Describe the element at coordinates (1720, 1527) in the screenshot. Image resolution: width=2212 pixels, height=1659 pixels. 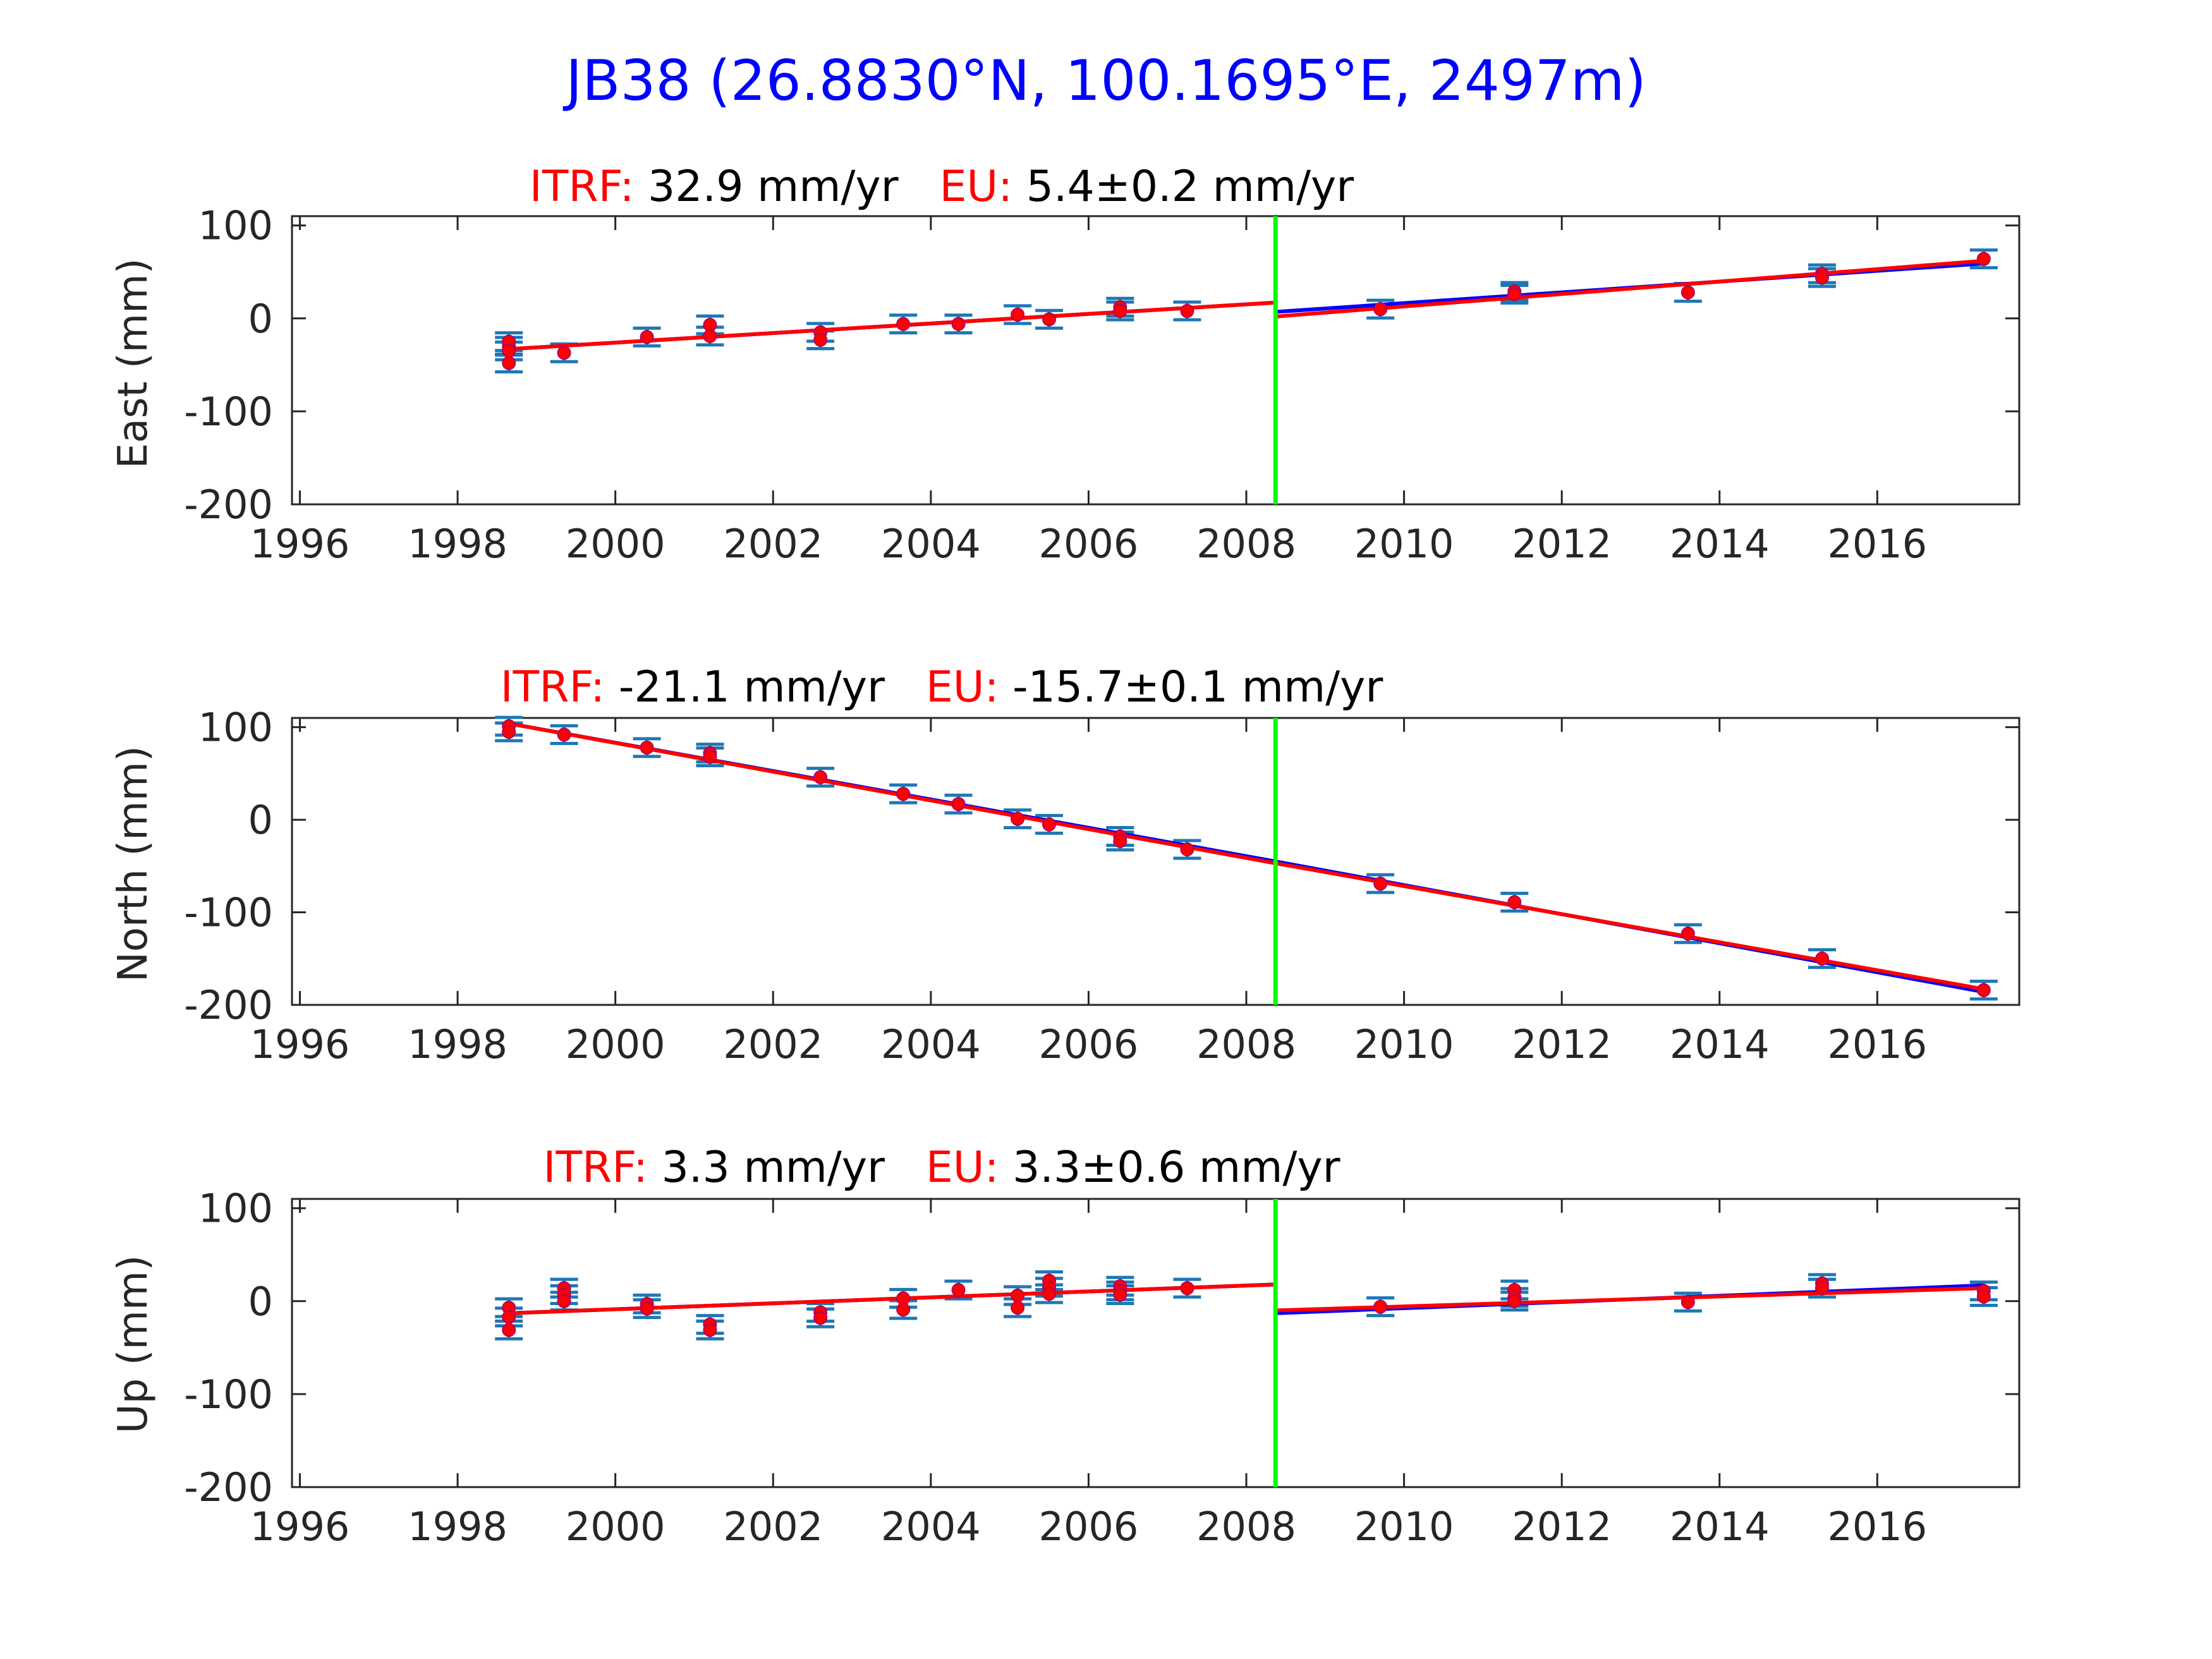
I see `up-x-tick-label: 2014` at that location.